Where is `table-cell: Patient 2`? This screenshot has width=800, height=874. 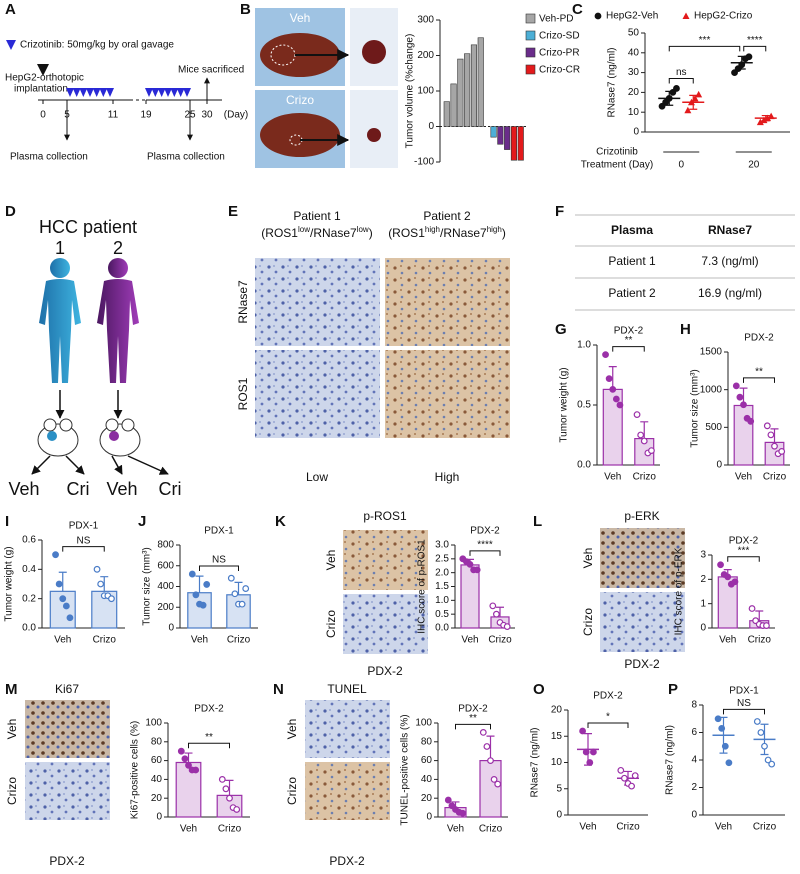
table-cell: Patient 2 is located at coordinates (632, 293).